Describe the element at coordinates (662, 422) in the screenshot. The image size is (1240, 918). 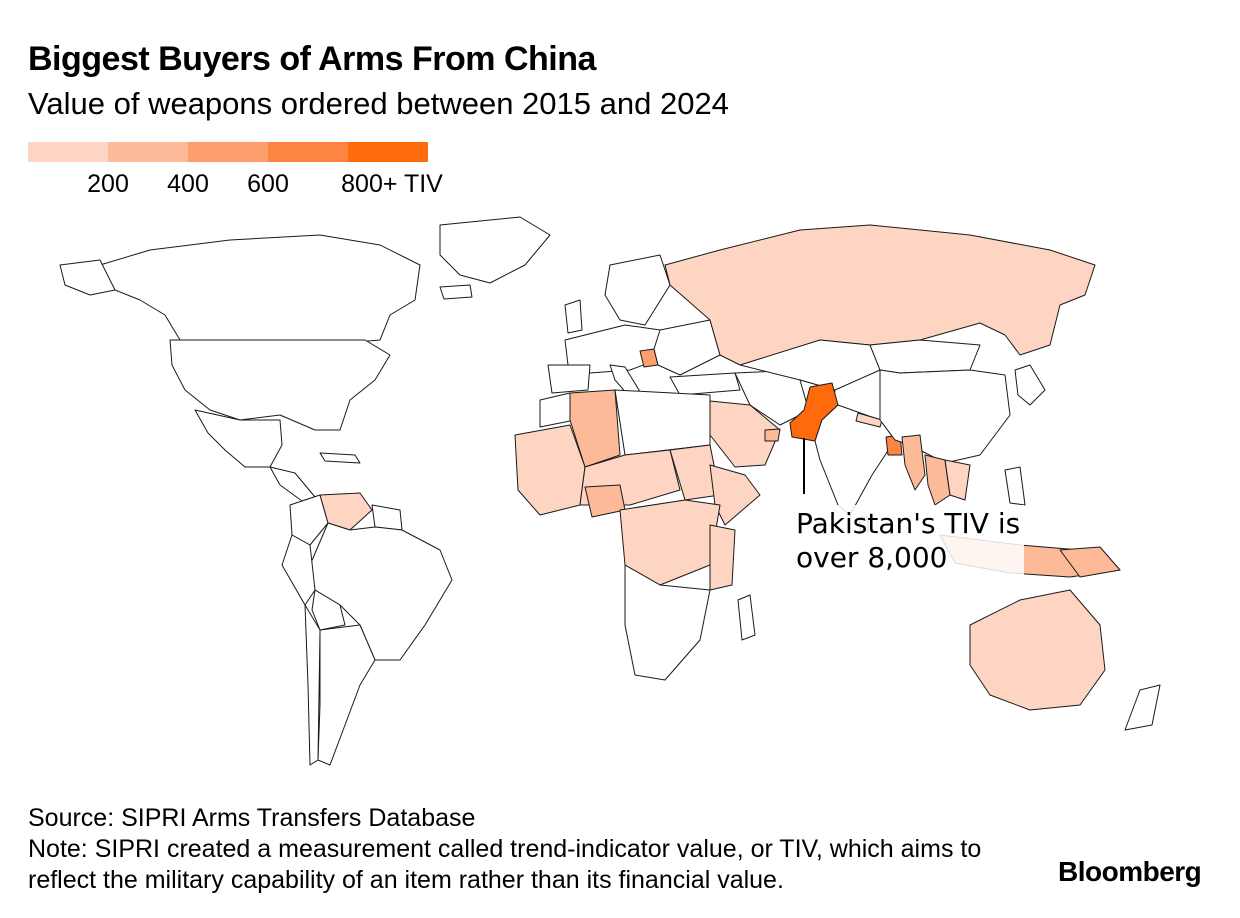
I see `region-libya-egypt` at that location.